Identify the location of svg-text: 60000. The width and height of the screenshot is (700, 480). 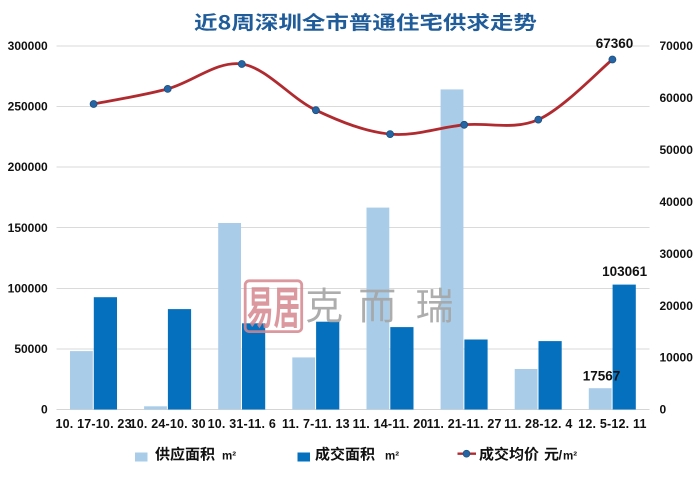
(677, 98).